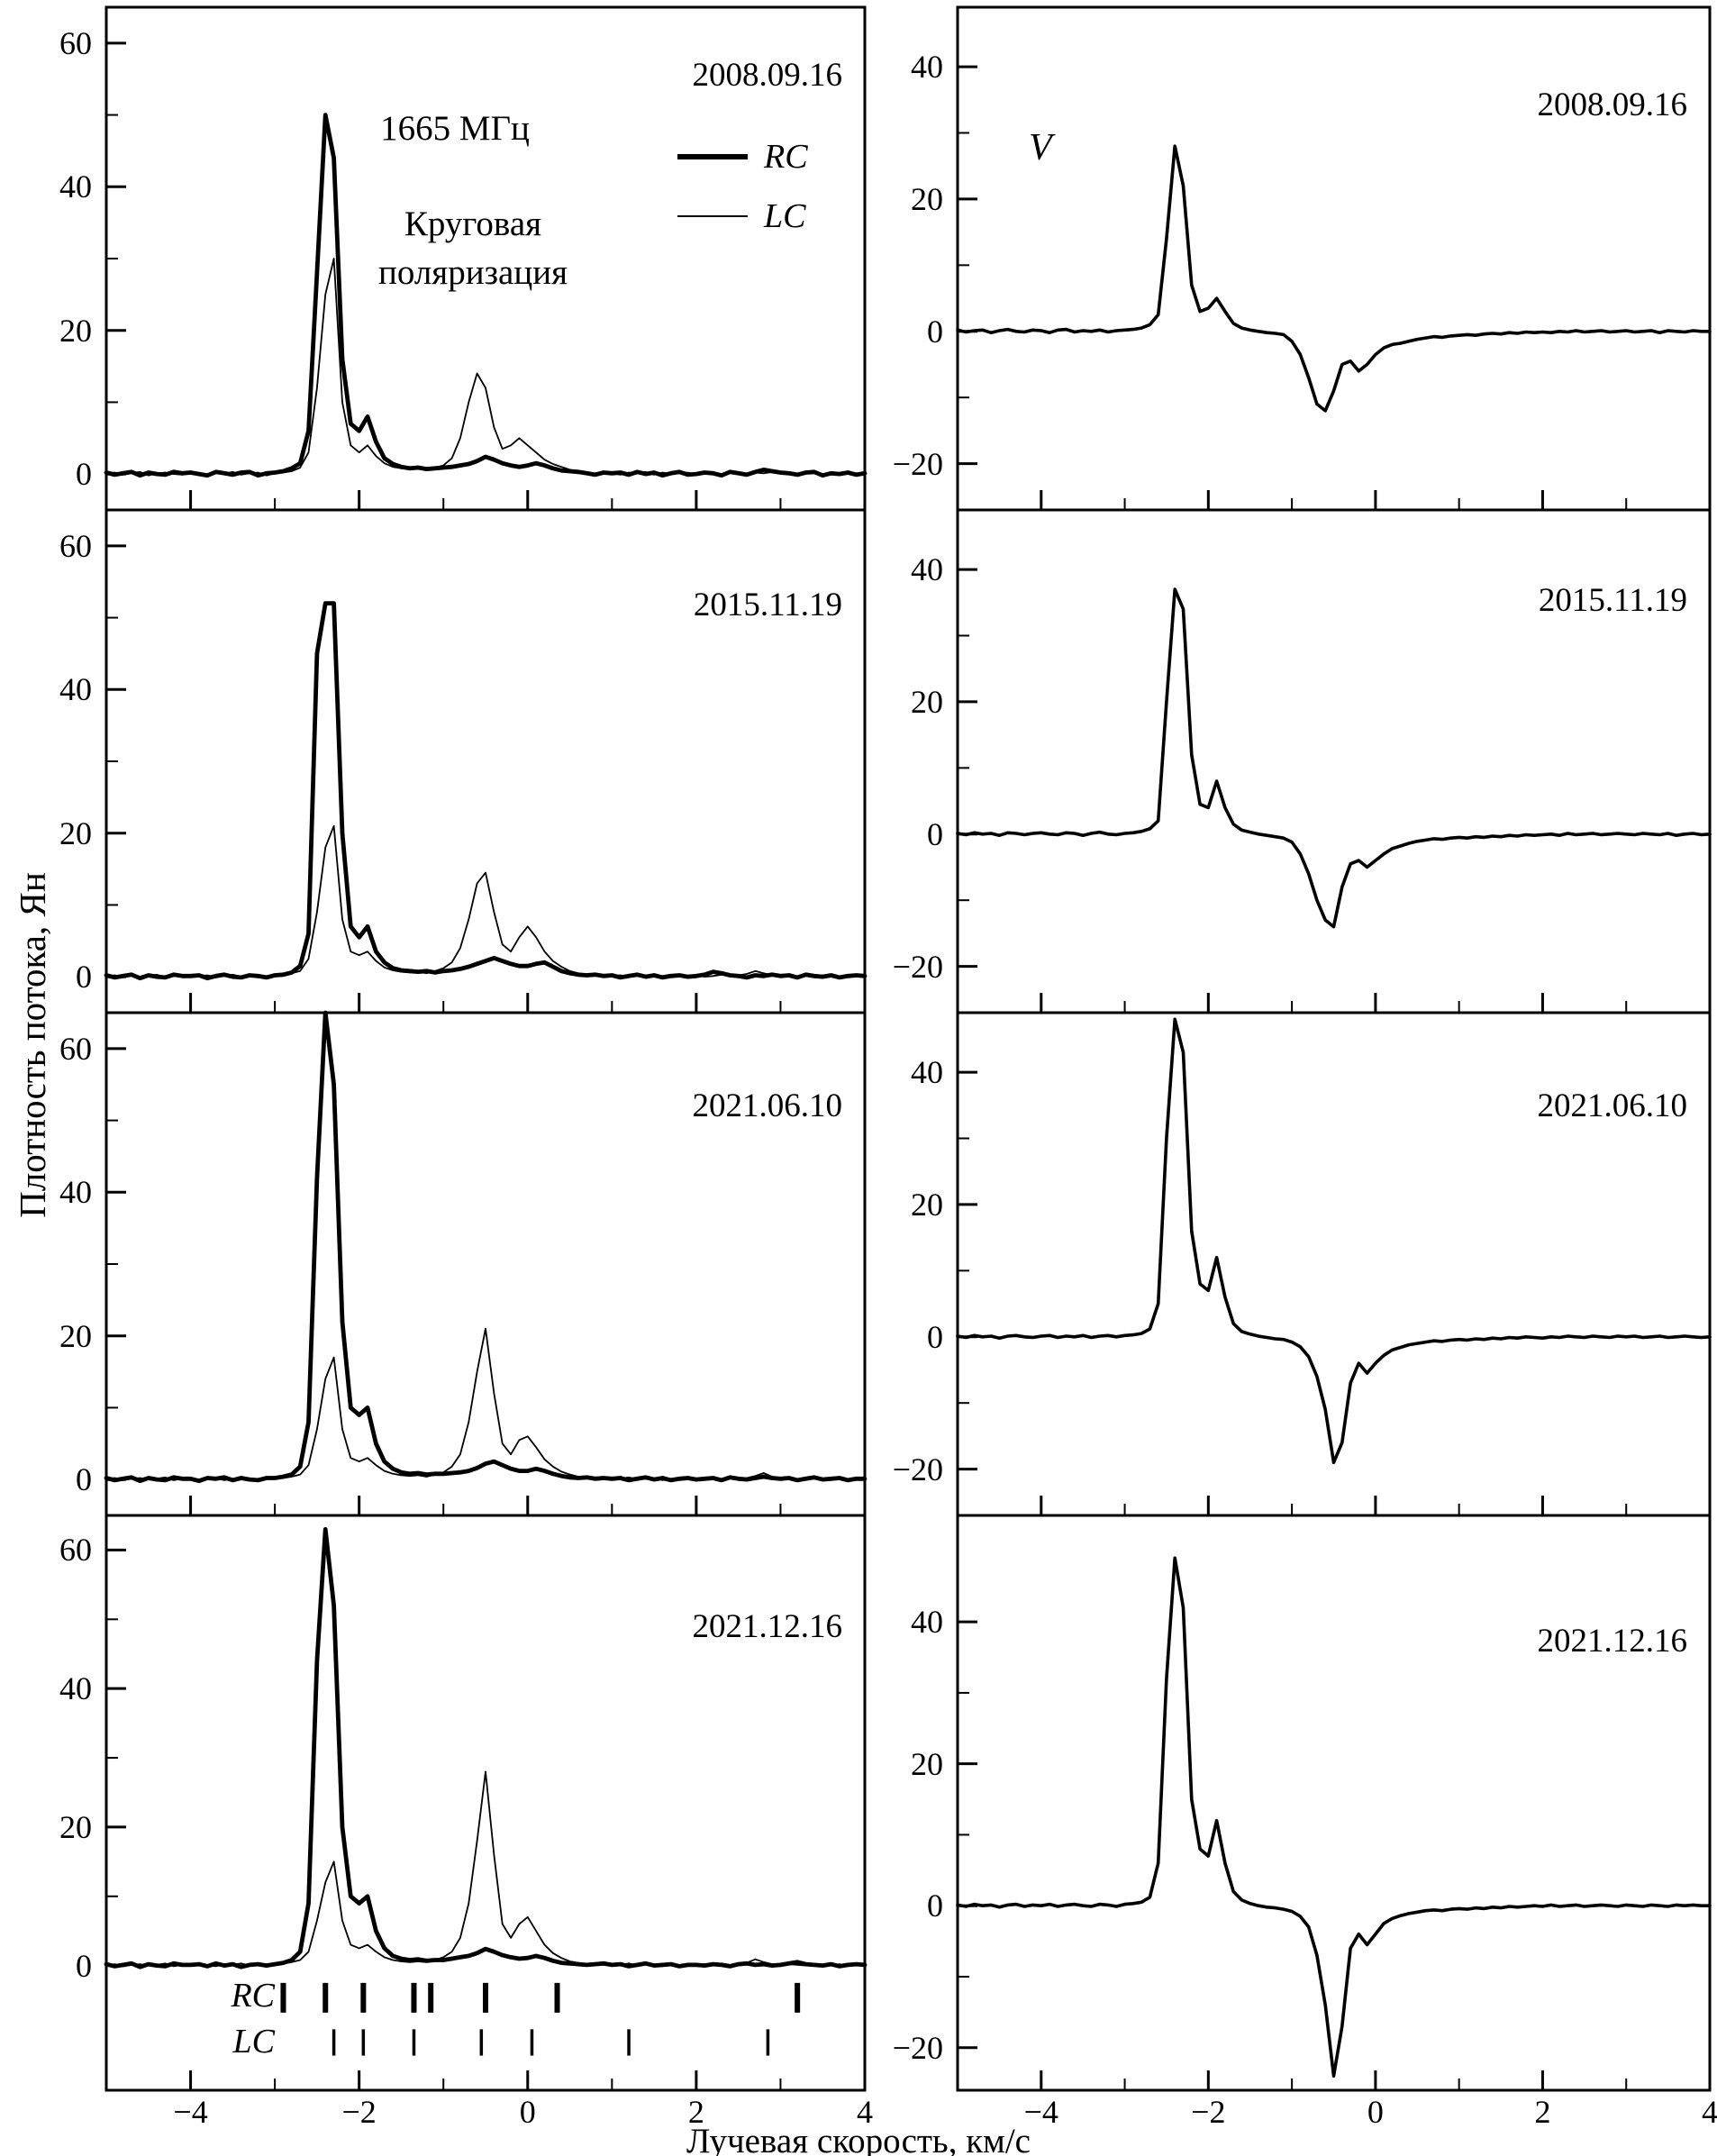  Describe the element at coordinates (767, 605) in the screenshot. I see `date-label-left-2: 2015.11.19` at that location.